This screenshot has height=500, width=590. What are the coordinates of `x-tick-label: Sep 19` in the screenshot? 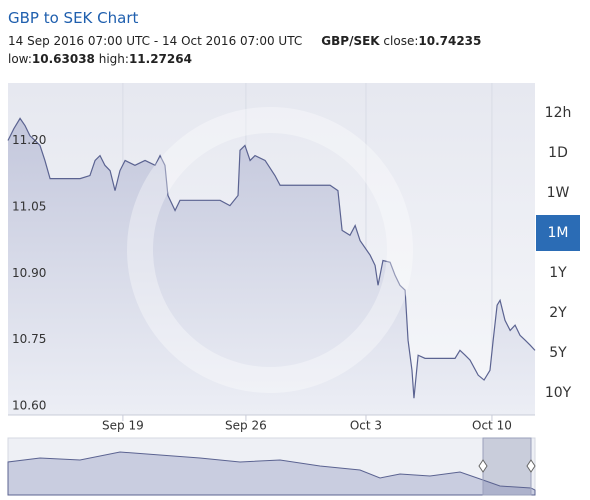 It's located at (123, 426).